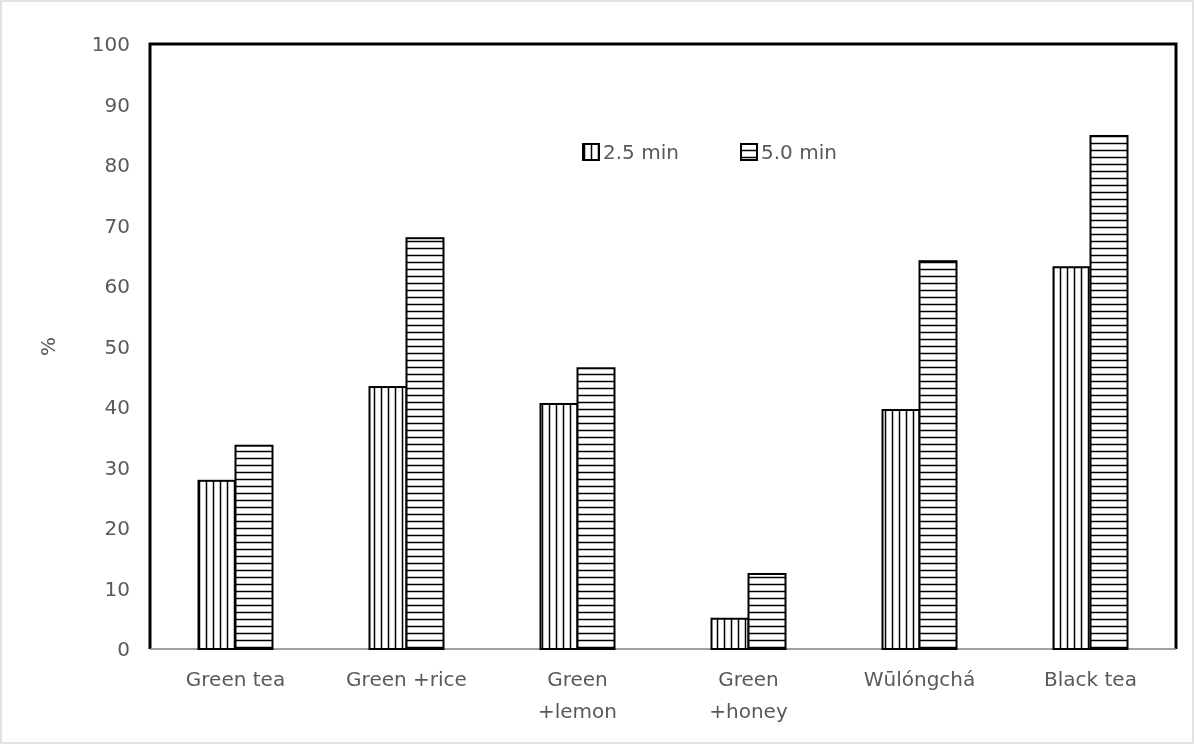  What do you see at coordinates (577, 695) in the screenshot?
I see `x-tick-label: Green +lemon` at bounding box center [577, 695].